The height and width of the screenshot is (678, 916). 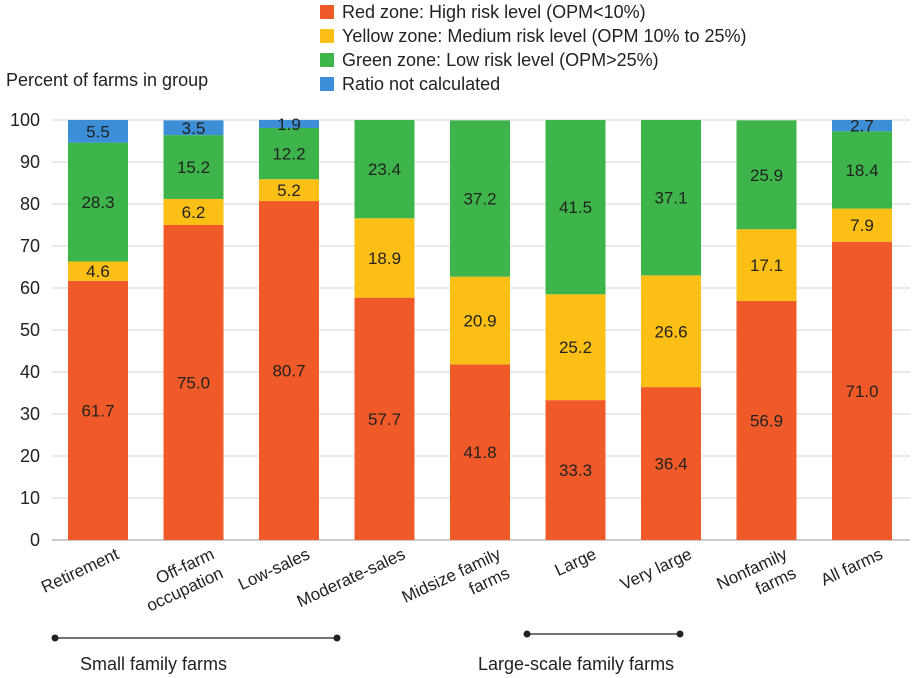 I want to click on group-label: Small family farms, so click(x=153, y=664).